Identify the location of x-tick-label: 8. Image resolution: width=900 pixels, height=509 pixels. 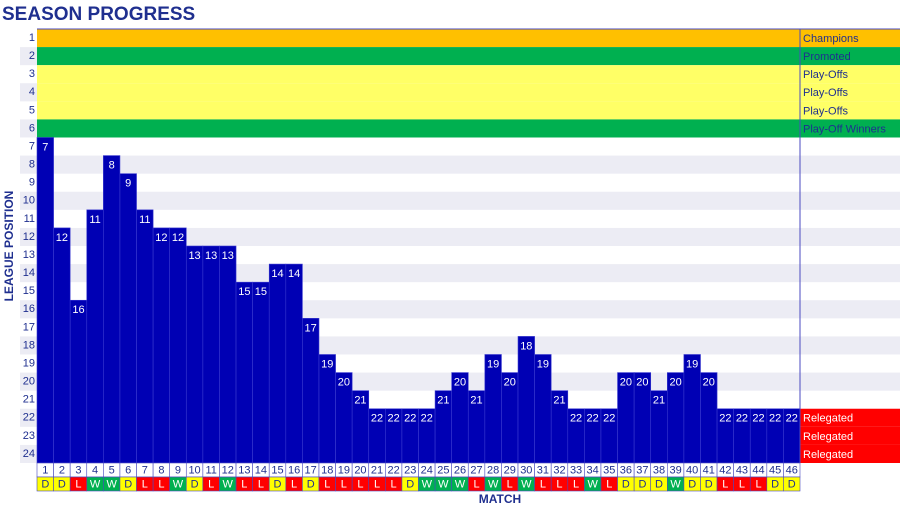
(161, 470).